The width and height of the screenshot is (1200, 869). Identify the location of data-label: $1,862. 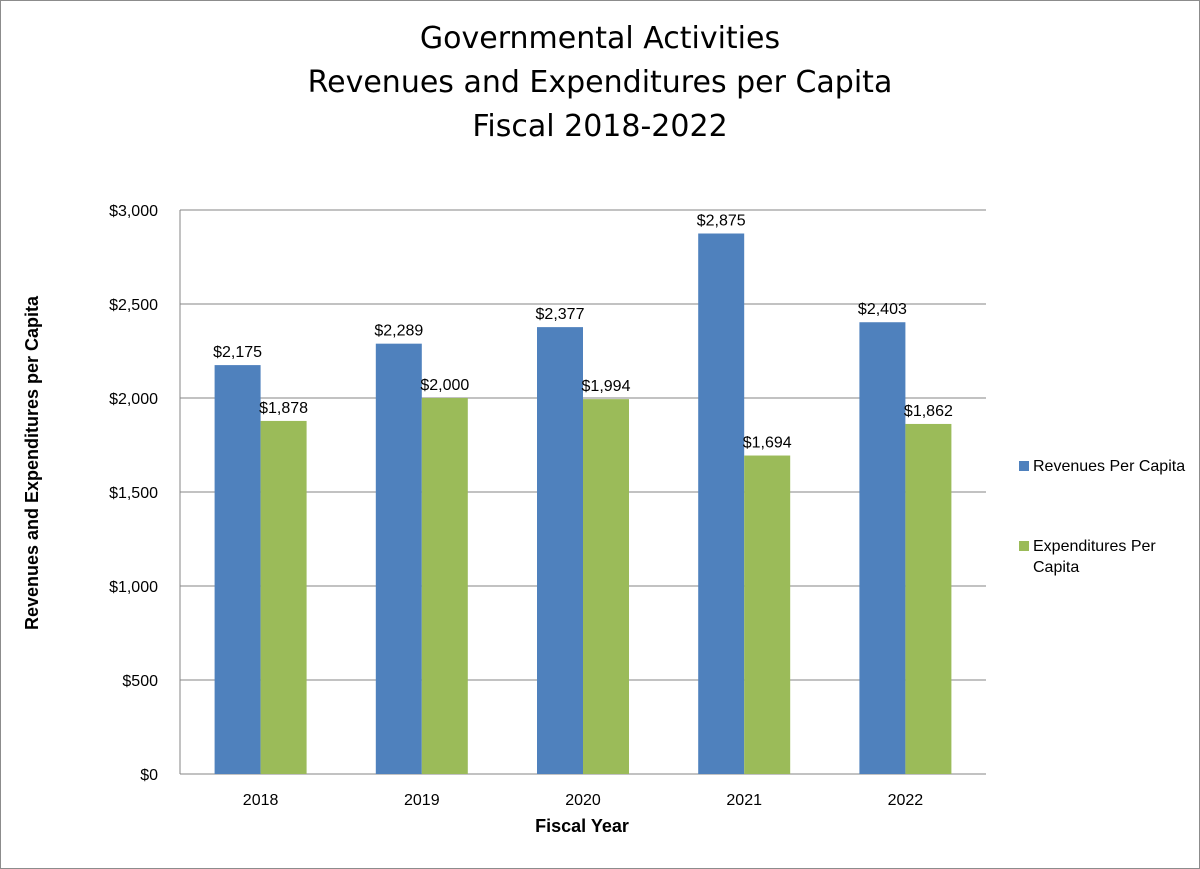
(928, 411).